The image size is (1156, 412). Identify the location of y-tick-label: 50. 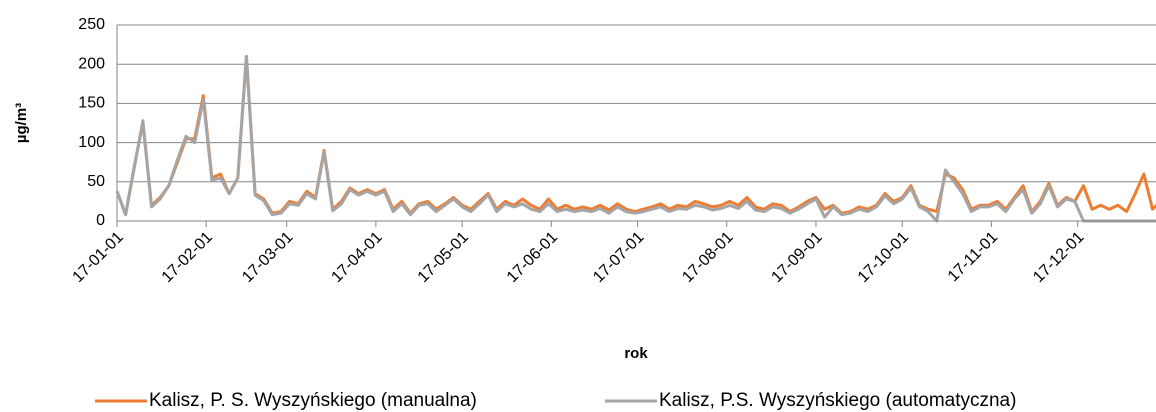
(96, 181).